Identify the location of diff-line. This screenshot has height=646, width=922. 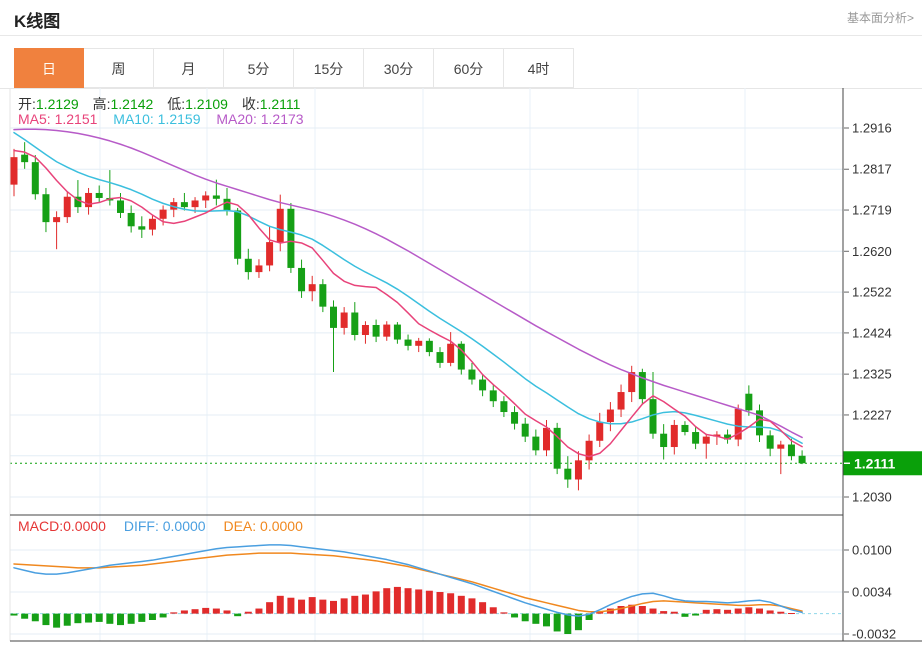
(408, 580).